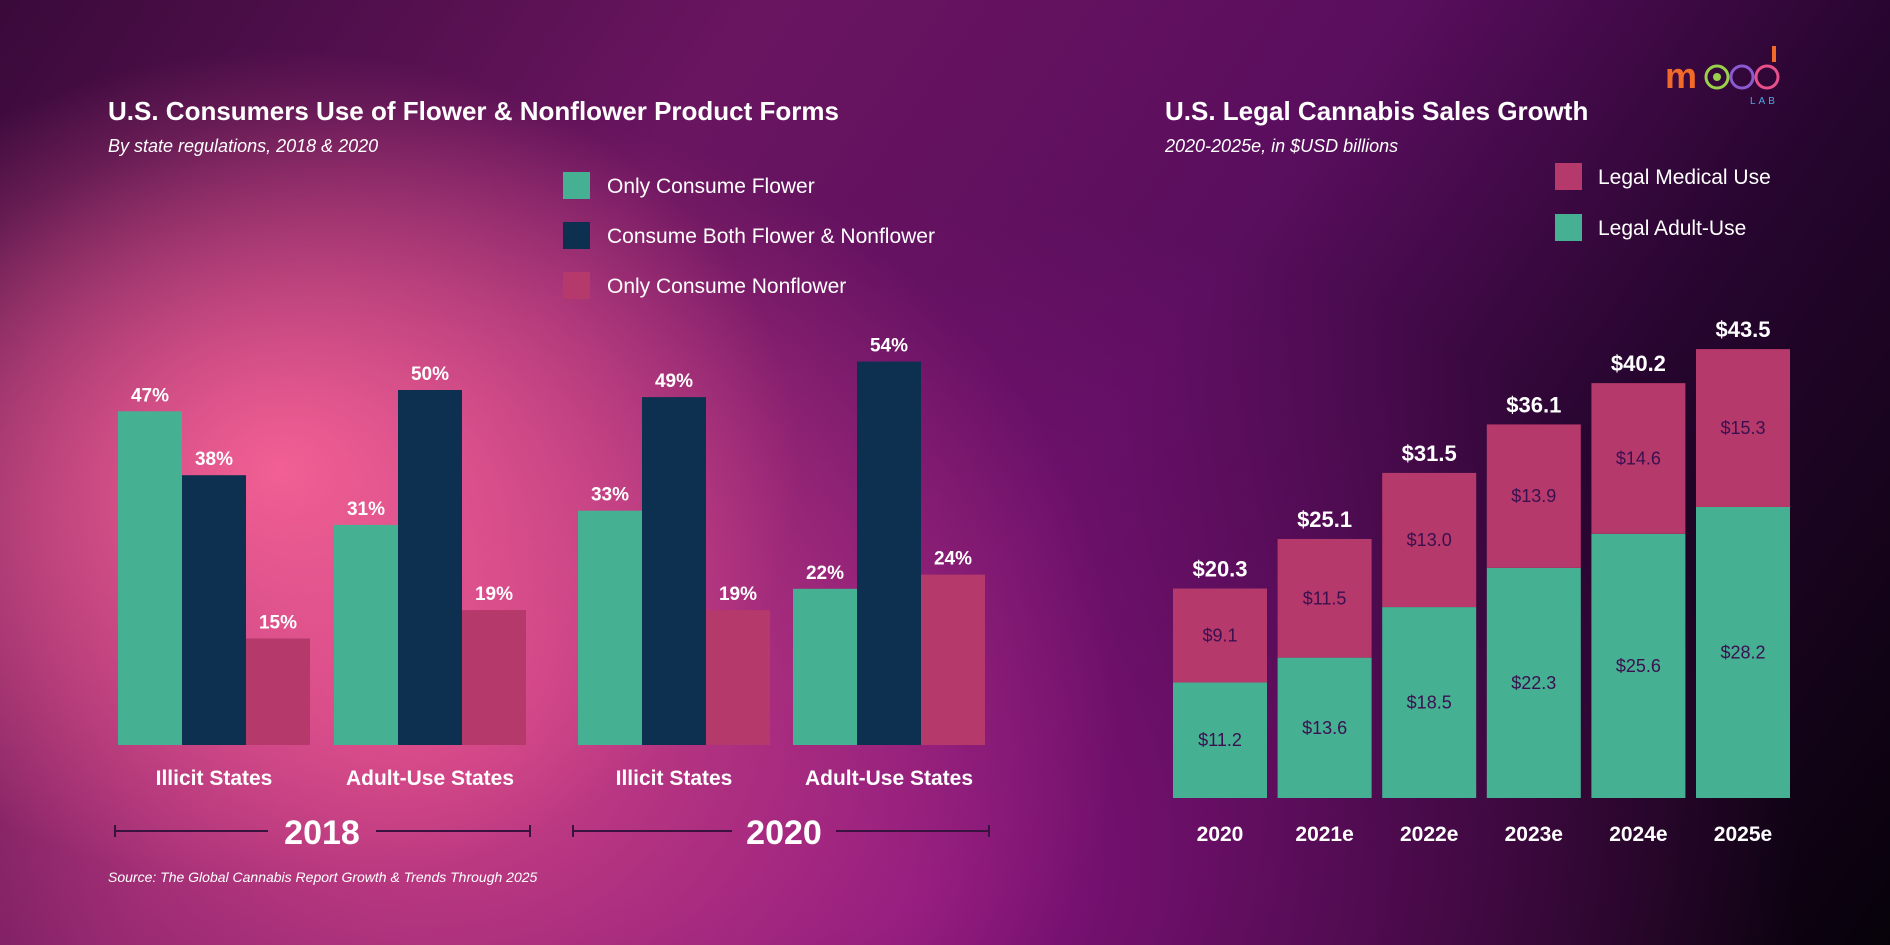  I want to click on adult-use-value-label: $25.6, so click(1638, 666).